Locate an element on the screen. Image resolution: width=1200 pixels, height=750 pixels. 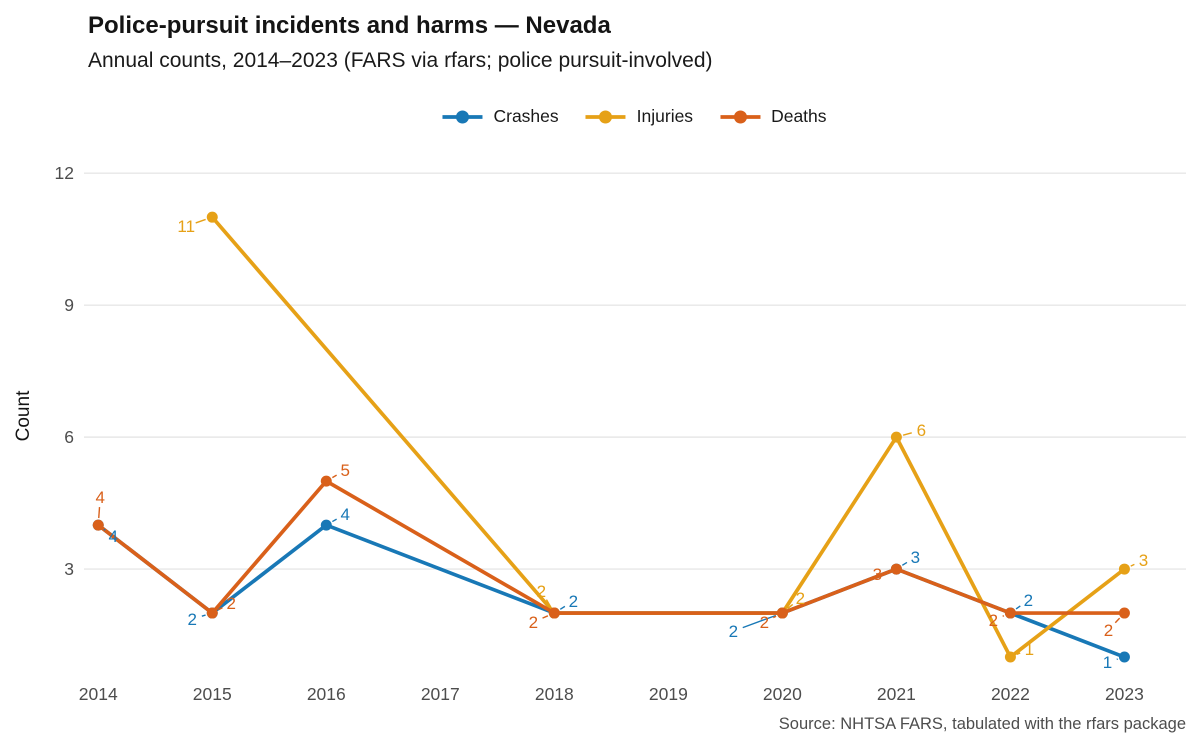
data-label-deaths-2021: 3 is located at coordinates (877, 574).